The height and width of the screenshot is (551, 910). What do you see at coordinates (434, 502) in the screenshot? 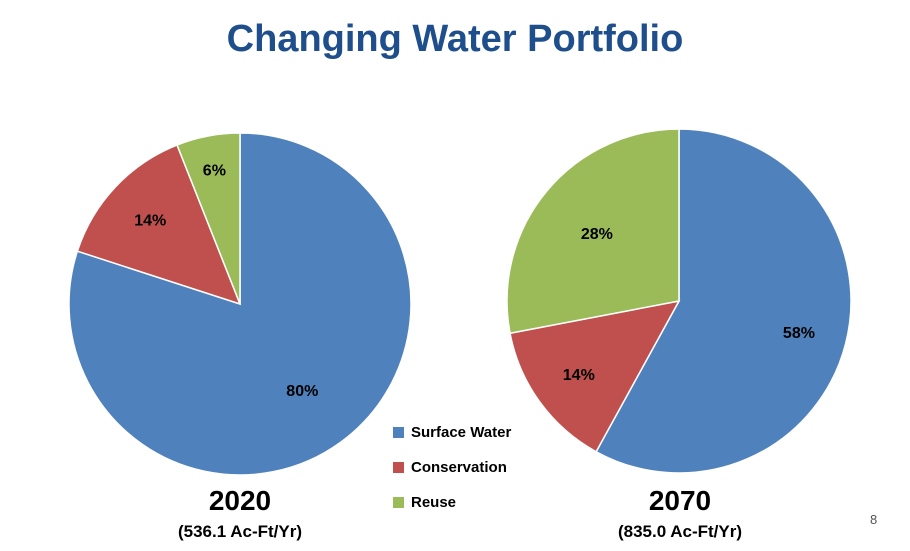
I see `legend-label-reuse: Reuse` at bounding box center [434, 502].